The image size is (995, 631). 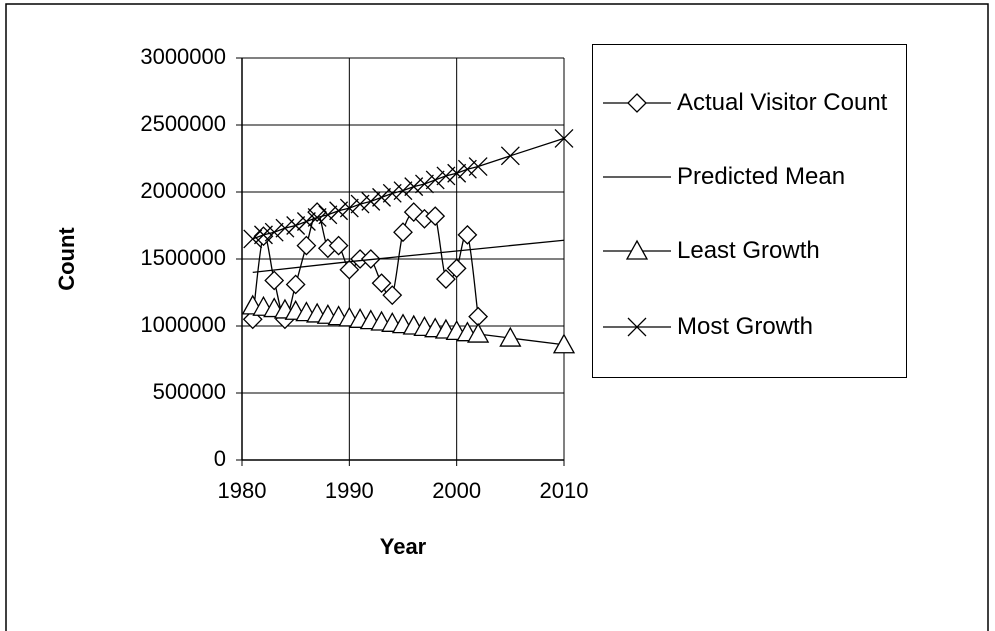 I want to click on x-tick-label: 1980, so click(x=242, y=490).